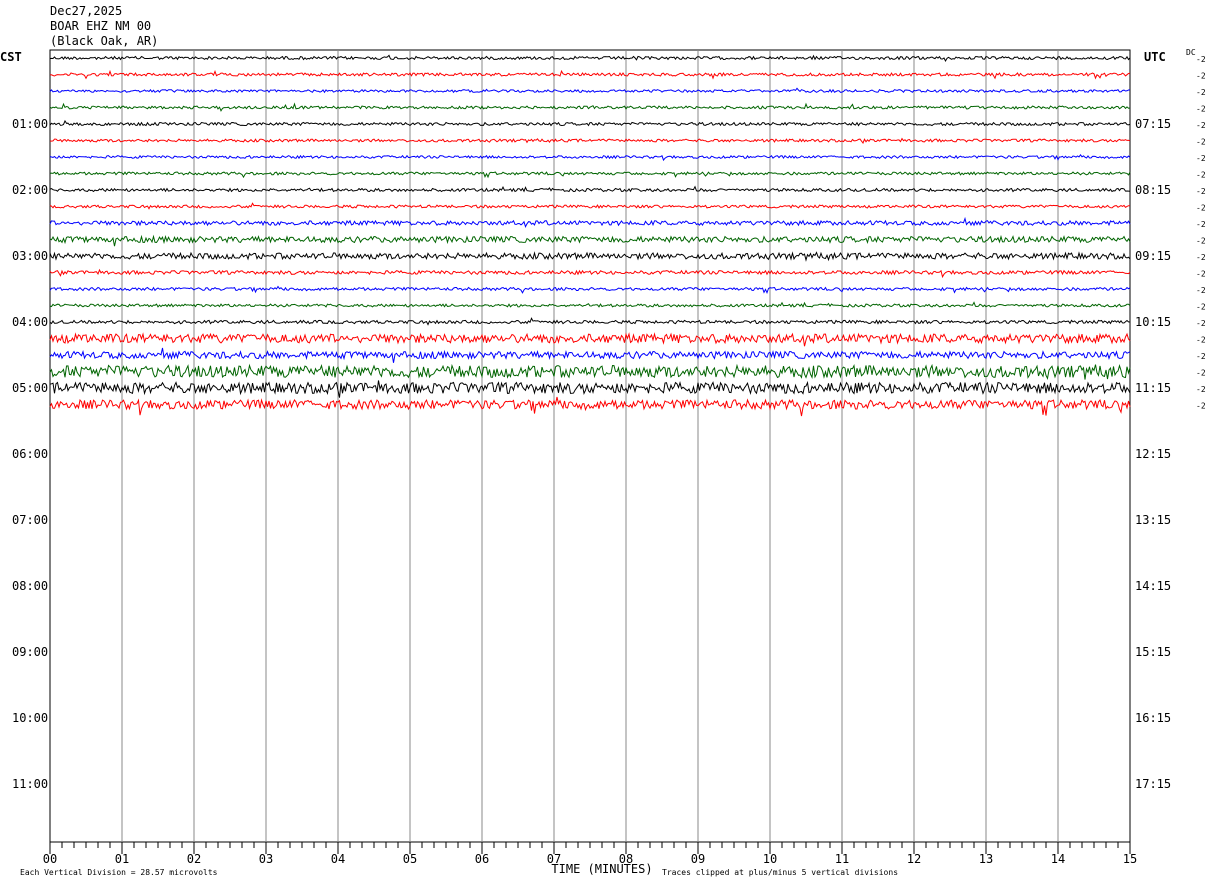 Image resolution: width=1210 pixels, height=886 pixels. Describe the element at coordinates (266, 859) in the screenshot. I see `x-tick-label: 03` at that location.